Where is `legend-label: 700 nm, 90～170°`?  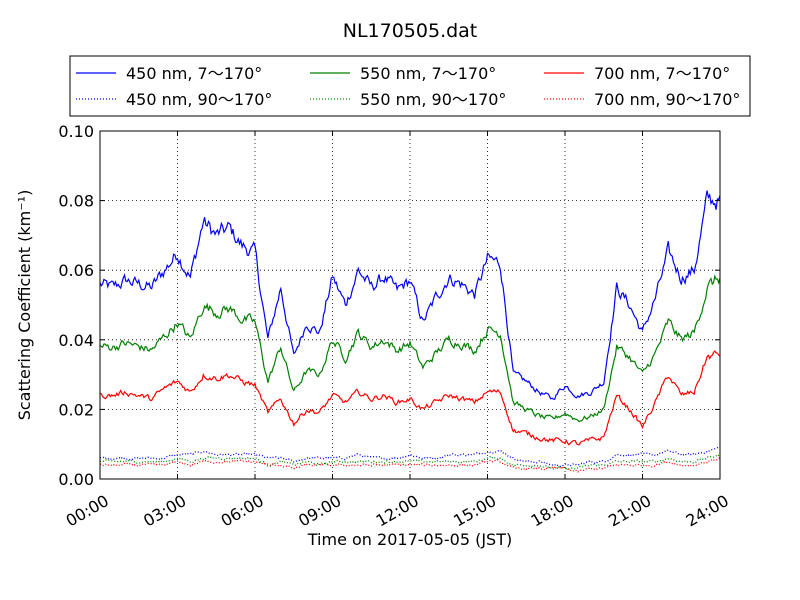
legend-label: 700 nm, 90～170° is located at coordinates (667, 99).